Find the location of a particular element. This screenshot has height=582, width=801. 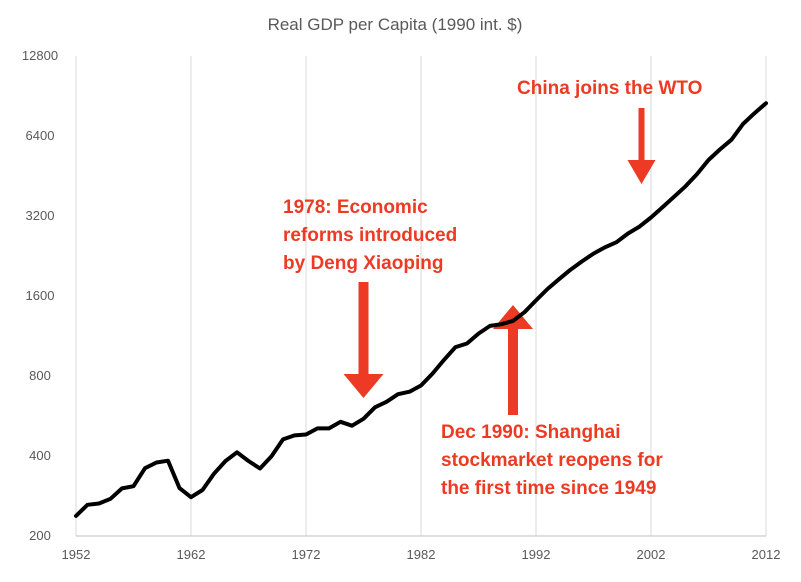

annotation-text: Dec 1990: Shanghai is located at coordinates (531, 432).